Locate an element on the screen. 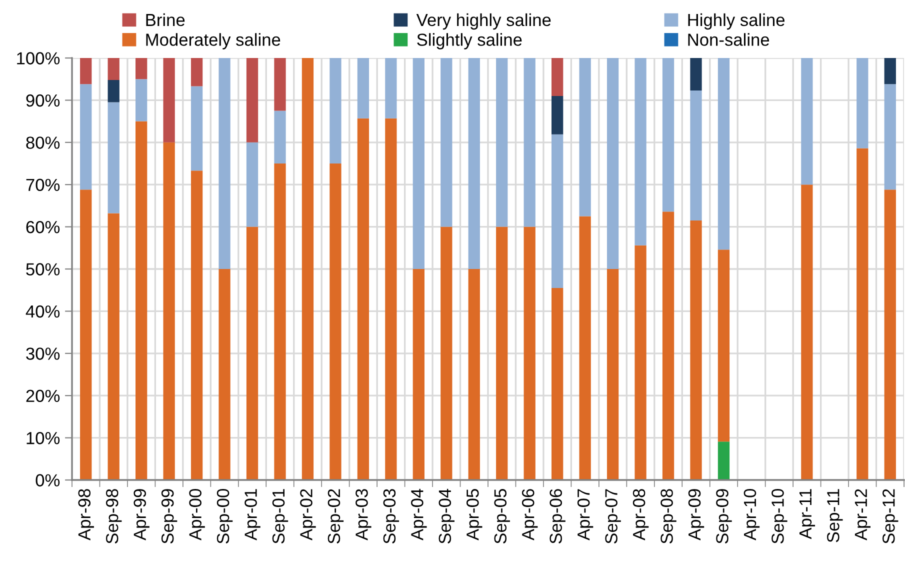 This screenshot has height=564, width=905. y-tick-label: 30% is located at coordinates (43, 354).